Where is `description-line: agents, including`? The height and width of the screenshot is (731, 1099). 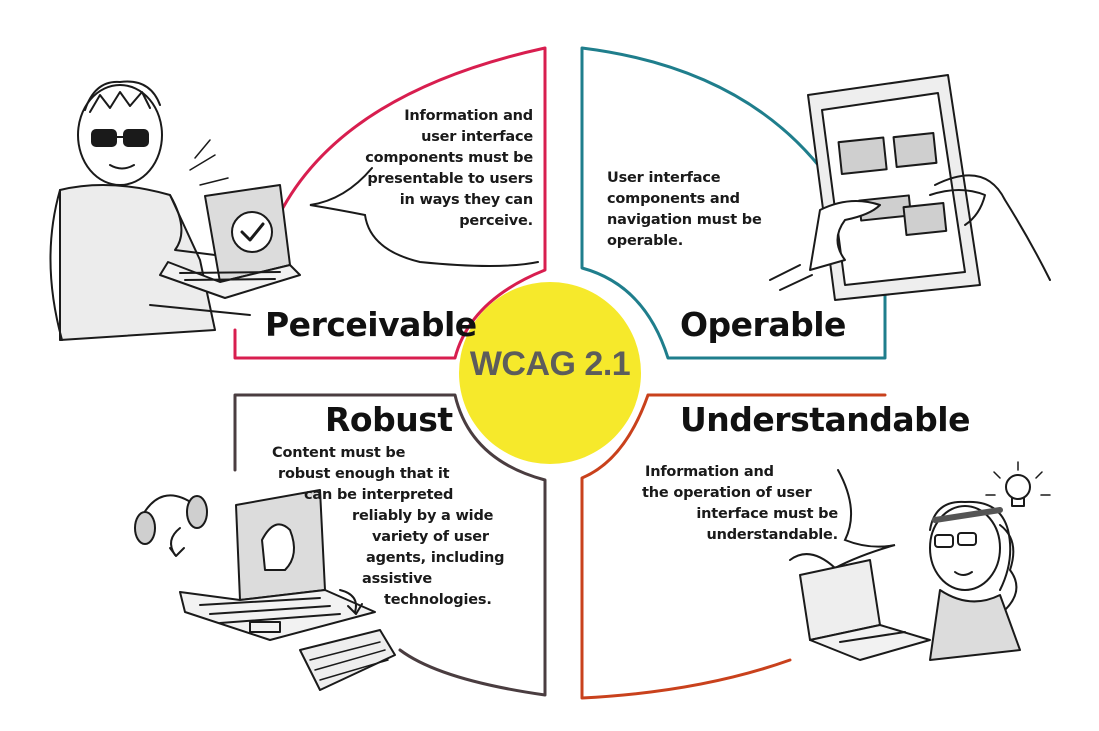
description-line: agents, including is located at coordinates (435, 558).